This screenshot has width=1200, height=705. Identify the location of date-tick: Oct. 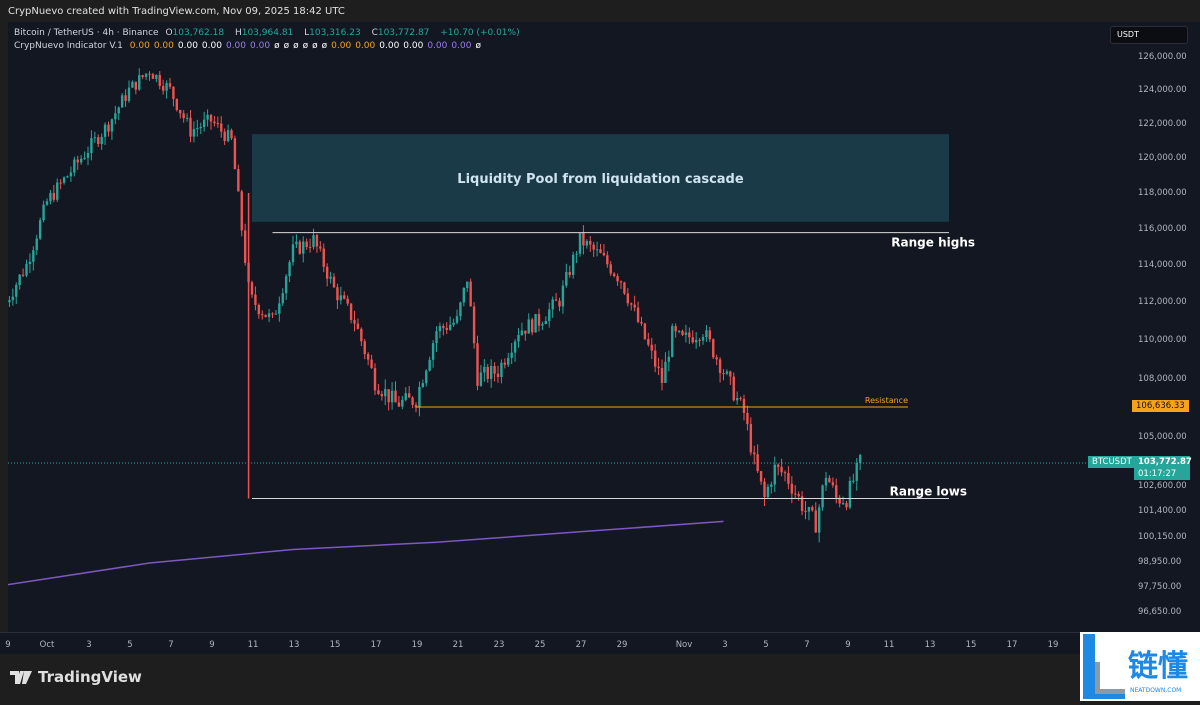
(47, 645).